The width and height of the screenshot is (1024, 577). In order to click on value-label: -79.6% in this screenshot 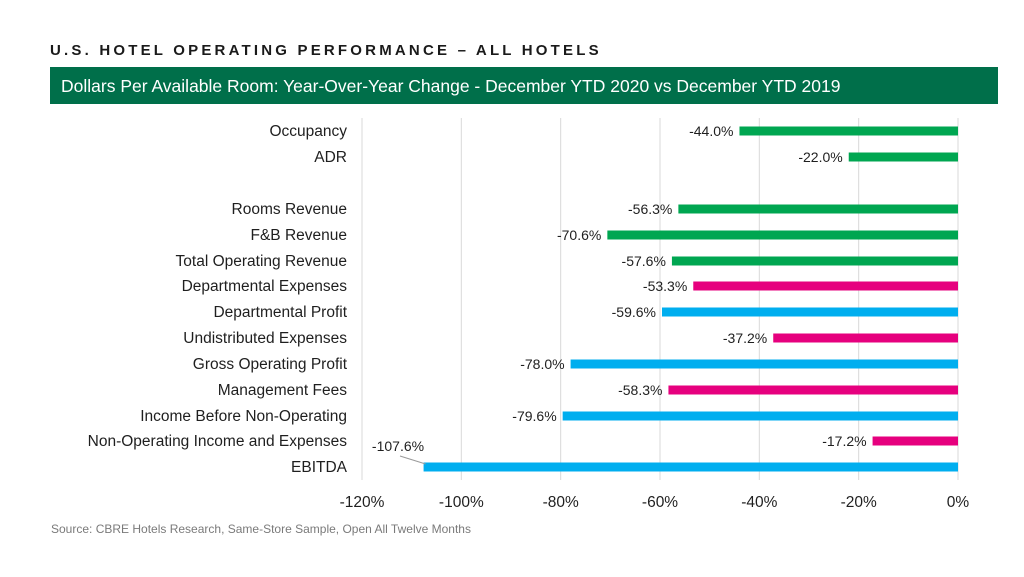, I will do `click(534, 416)`.